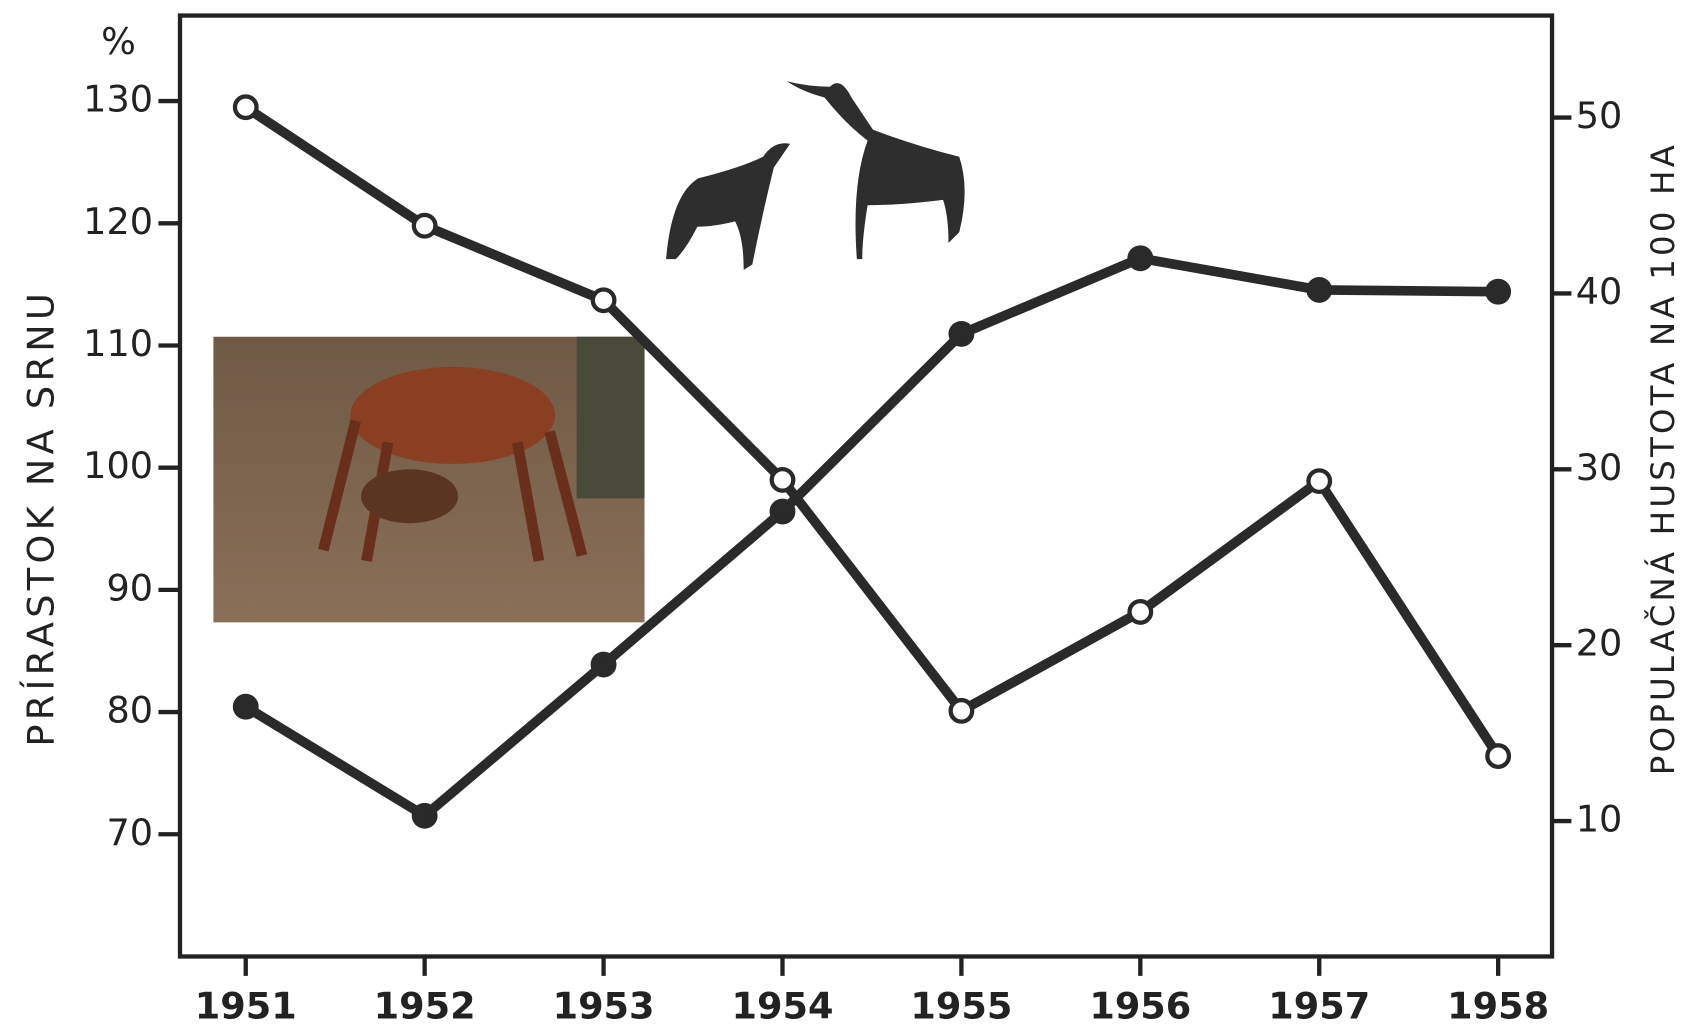 The width and height of the screenshot is (1690, 1031). I want to click on y2-tick-label: 50, so click(1599, 115).